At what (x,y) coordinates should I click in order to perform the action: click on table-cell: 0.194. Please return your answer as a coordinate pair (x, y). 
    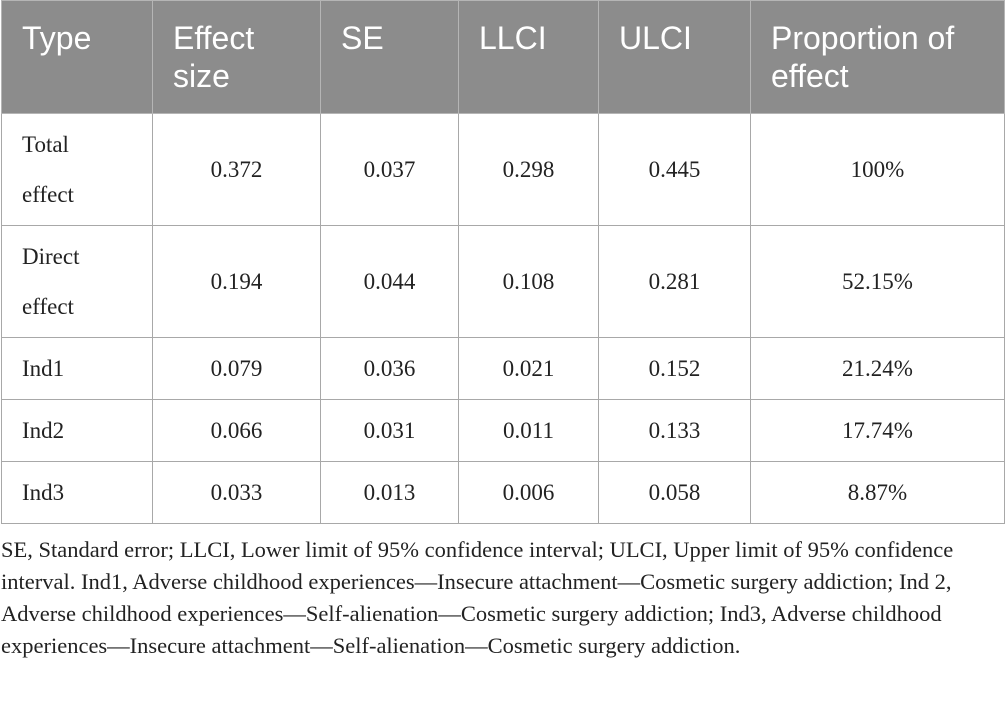
    Looking at the image, I should click on (236, 281).